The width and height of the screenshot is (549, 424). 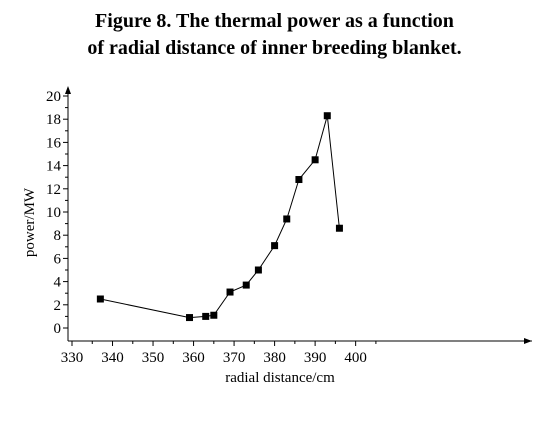 I want to click on y-tick-label: 0, so click(x=58, y=329).